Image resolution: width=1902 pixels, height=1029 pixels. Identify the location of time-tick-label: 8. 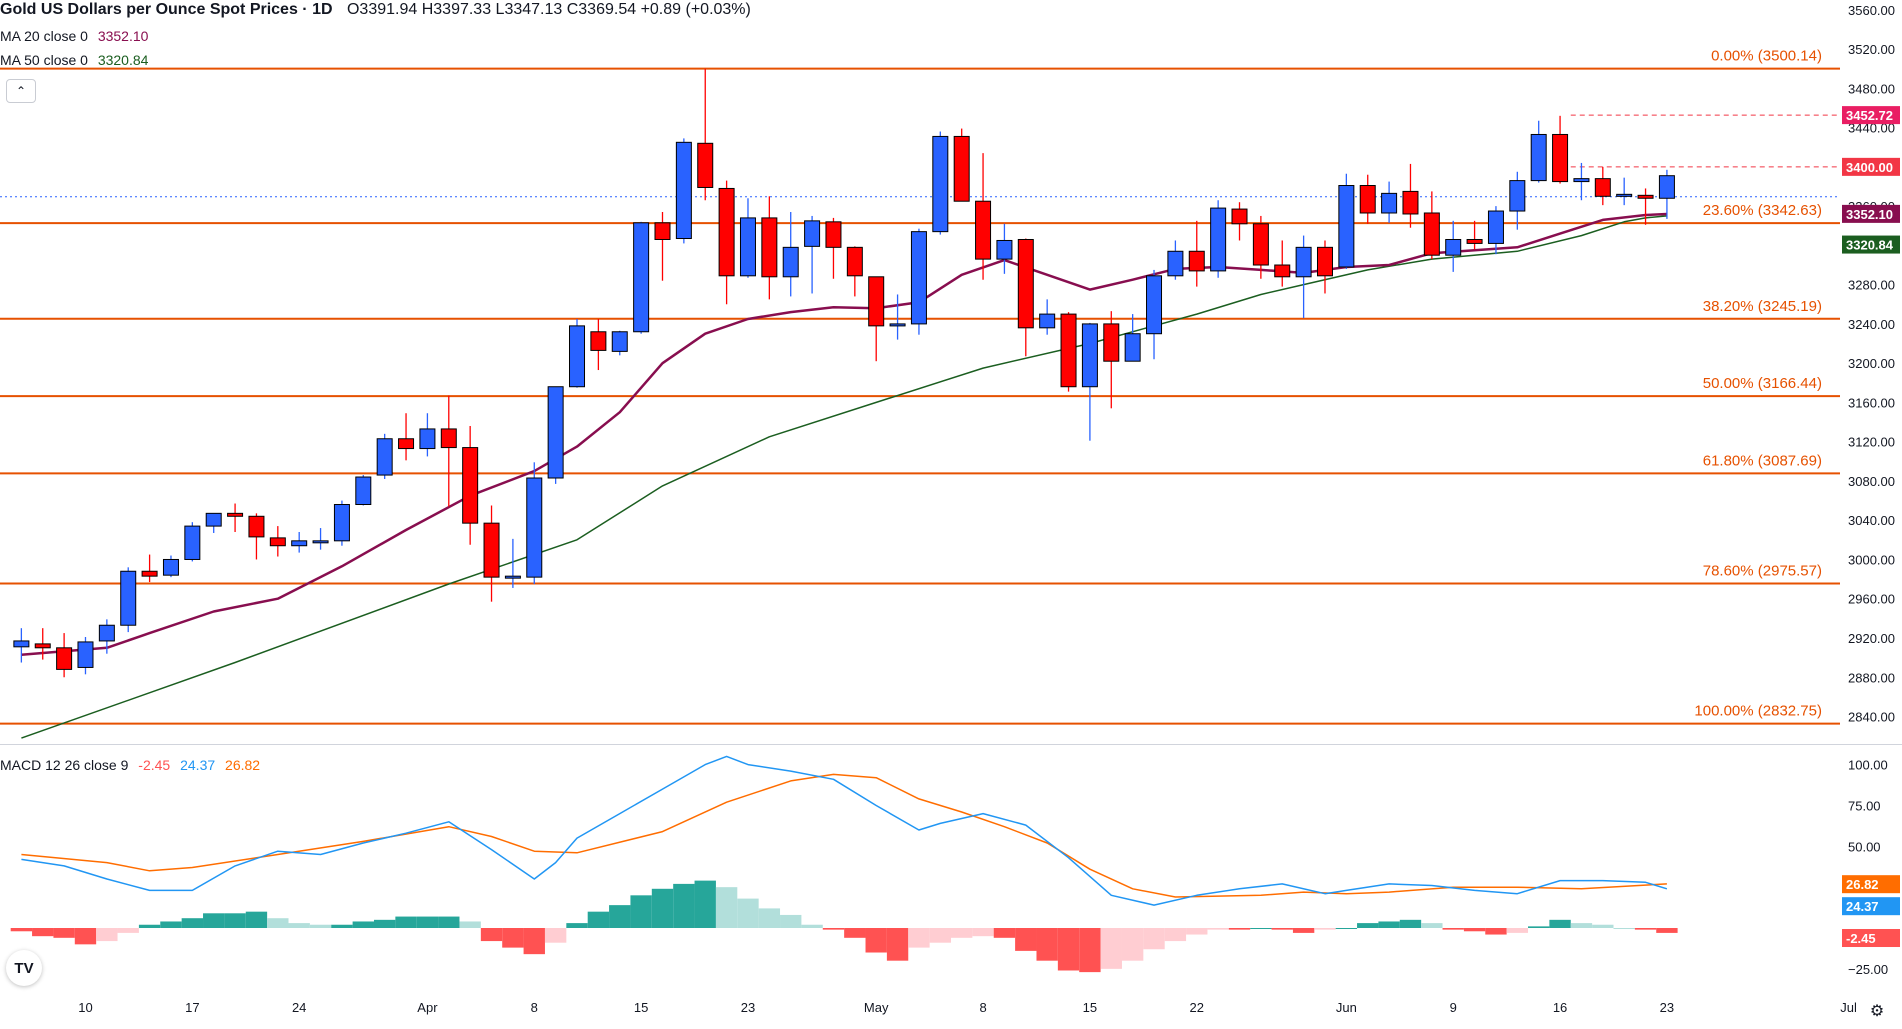
(534, 1007).